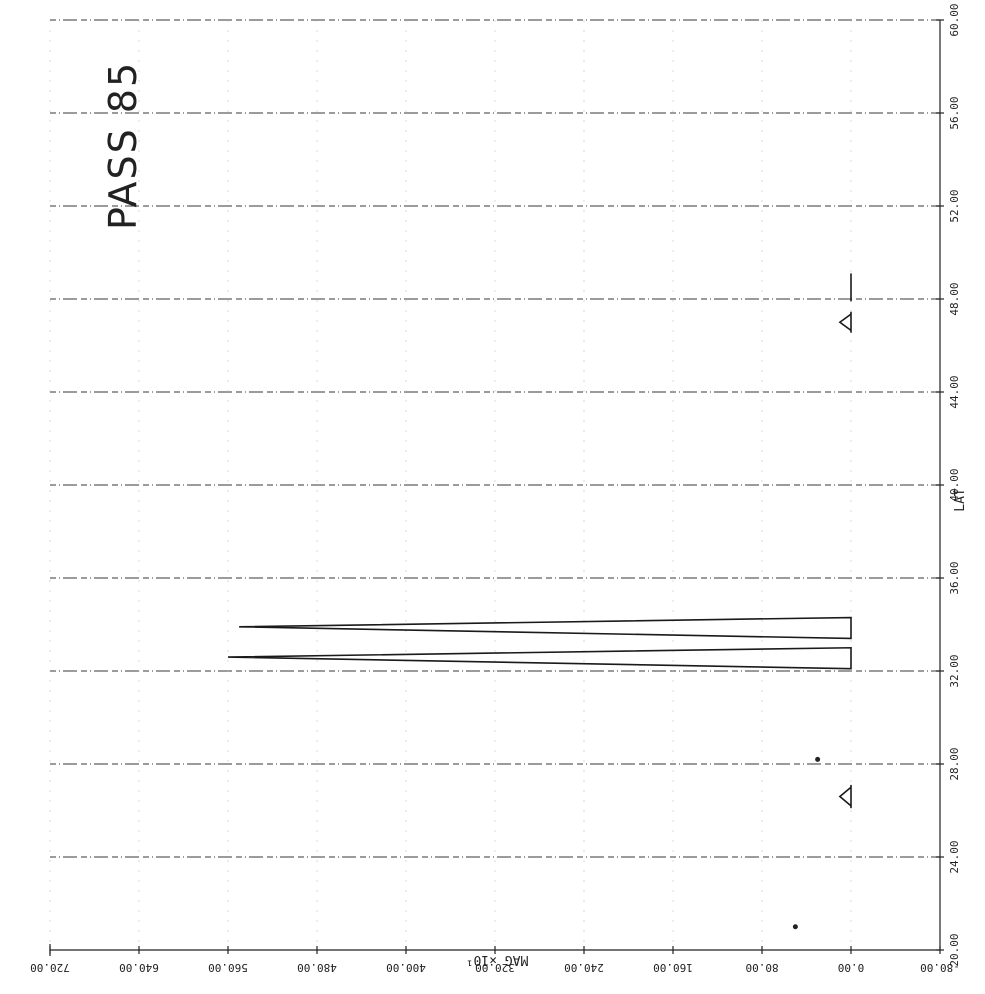  I want to click on tick-label-mag: 240.00, so click(584, 967).